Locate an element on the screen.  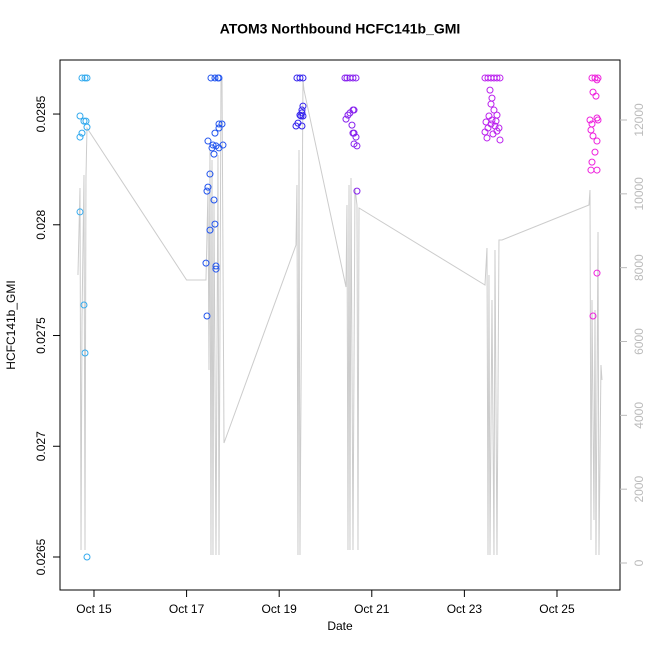
x-tick-label: Oct 21 is located at coordinates (372, 609).